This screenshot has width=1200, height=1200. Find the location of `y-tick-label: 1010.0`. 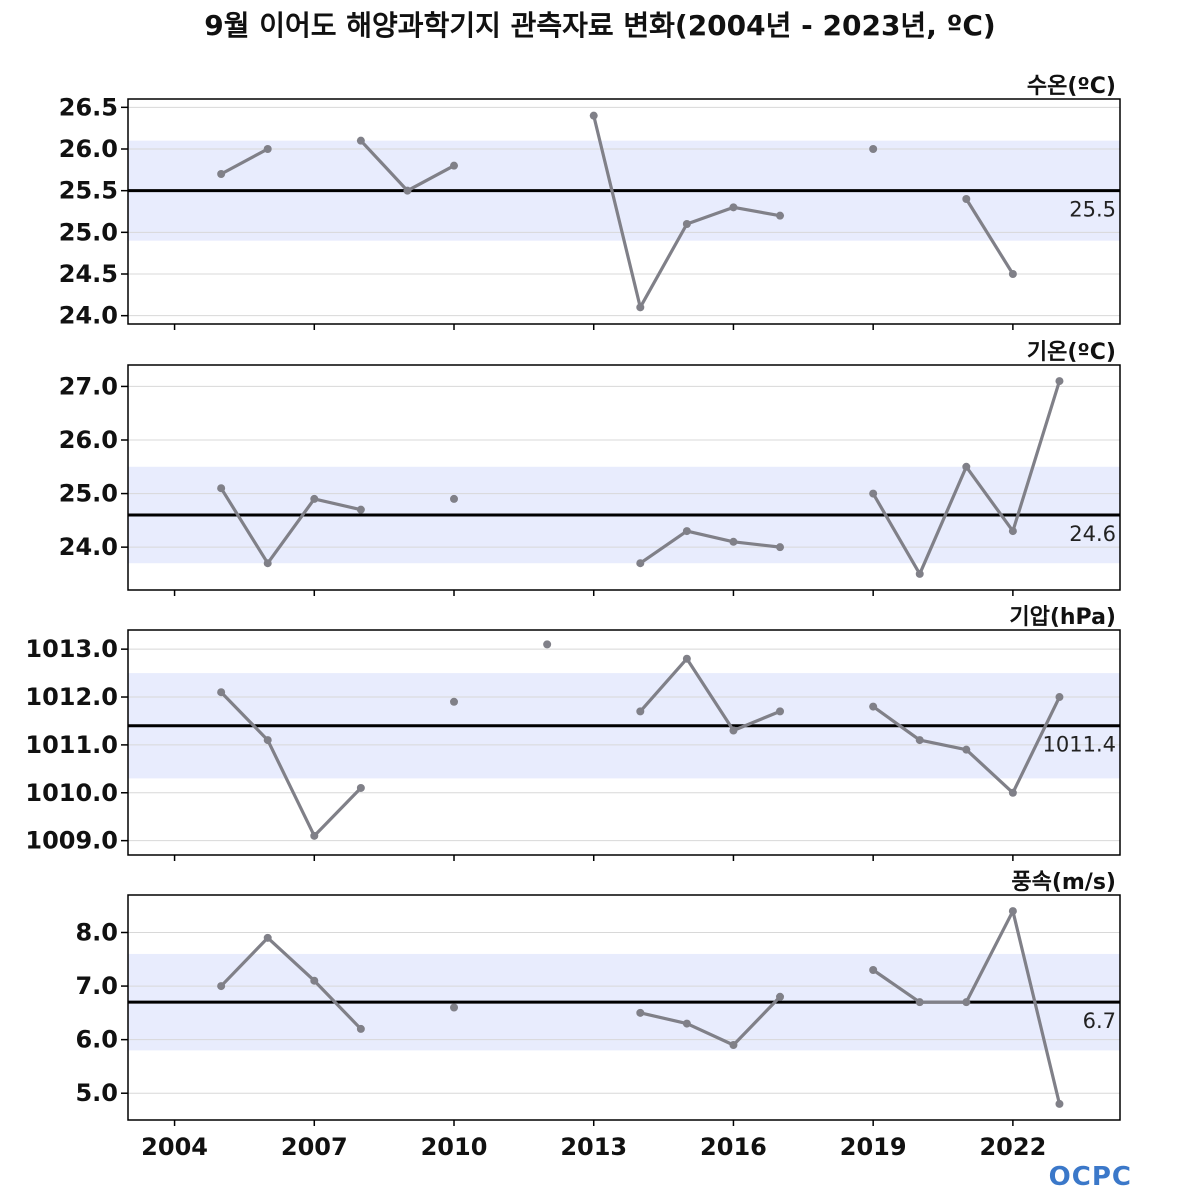

y-tick-label: 1010.0 is located at coordinates (71, 793).